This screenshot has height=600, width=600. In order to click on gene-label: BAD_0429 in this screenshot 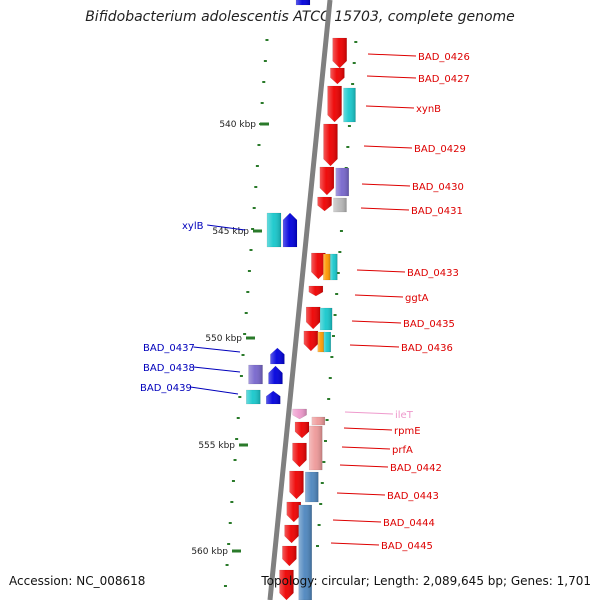, I will do `click(440, 149)`.